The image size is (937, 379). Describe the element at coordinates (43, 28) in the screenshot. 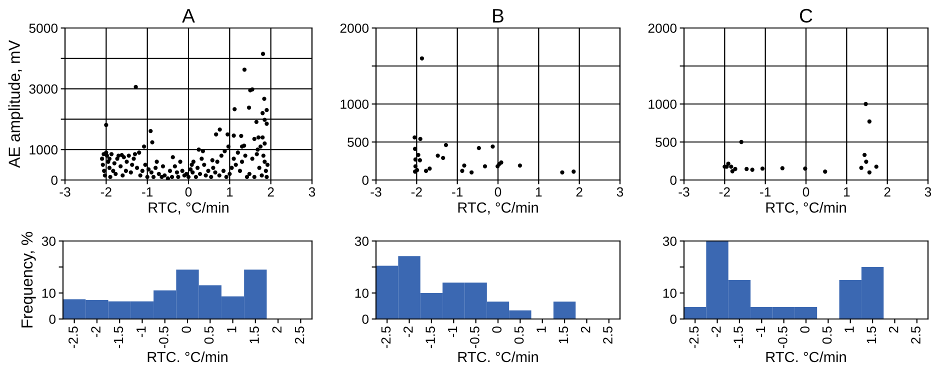

I see `y-tick-label: 5000` at that location.